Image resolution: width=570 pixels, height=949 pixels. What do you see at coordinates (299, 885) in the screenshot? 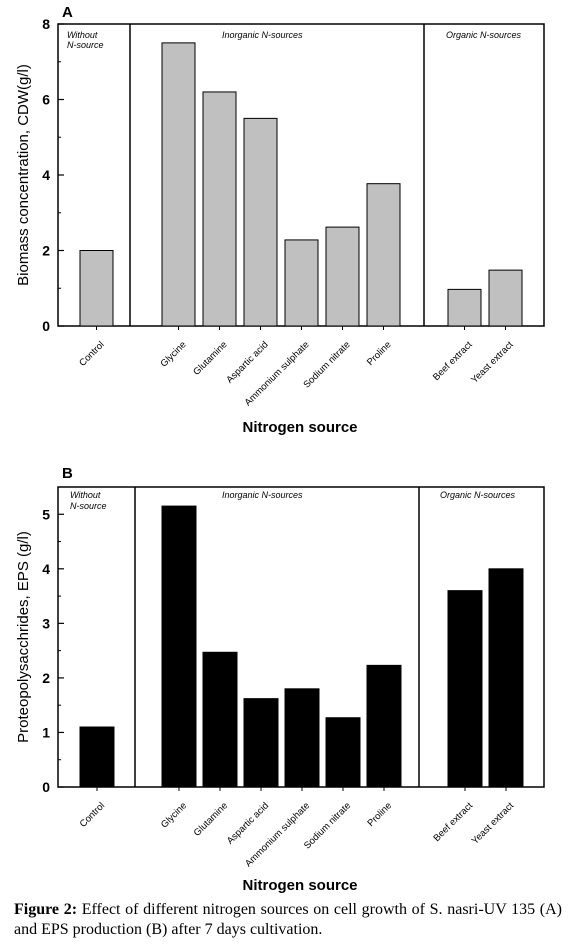
I see `panel-b-xlabel: Nitrogen source` at bounding box center [299, 885].